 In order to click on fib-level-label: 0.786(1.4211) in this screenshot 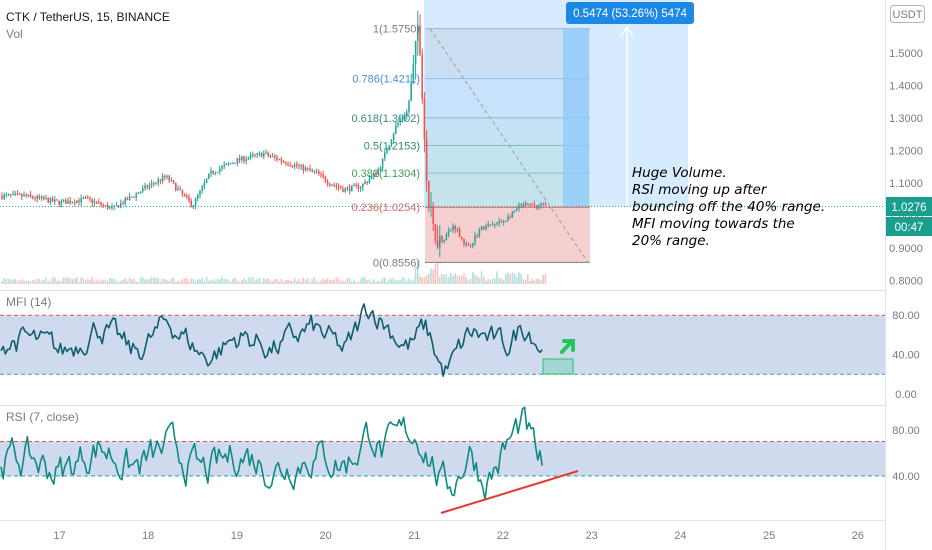, I will do `click(386, 80)`.